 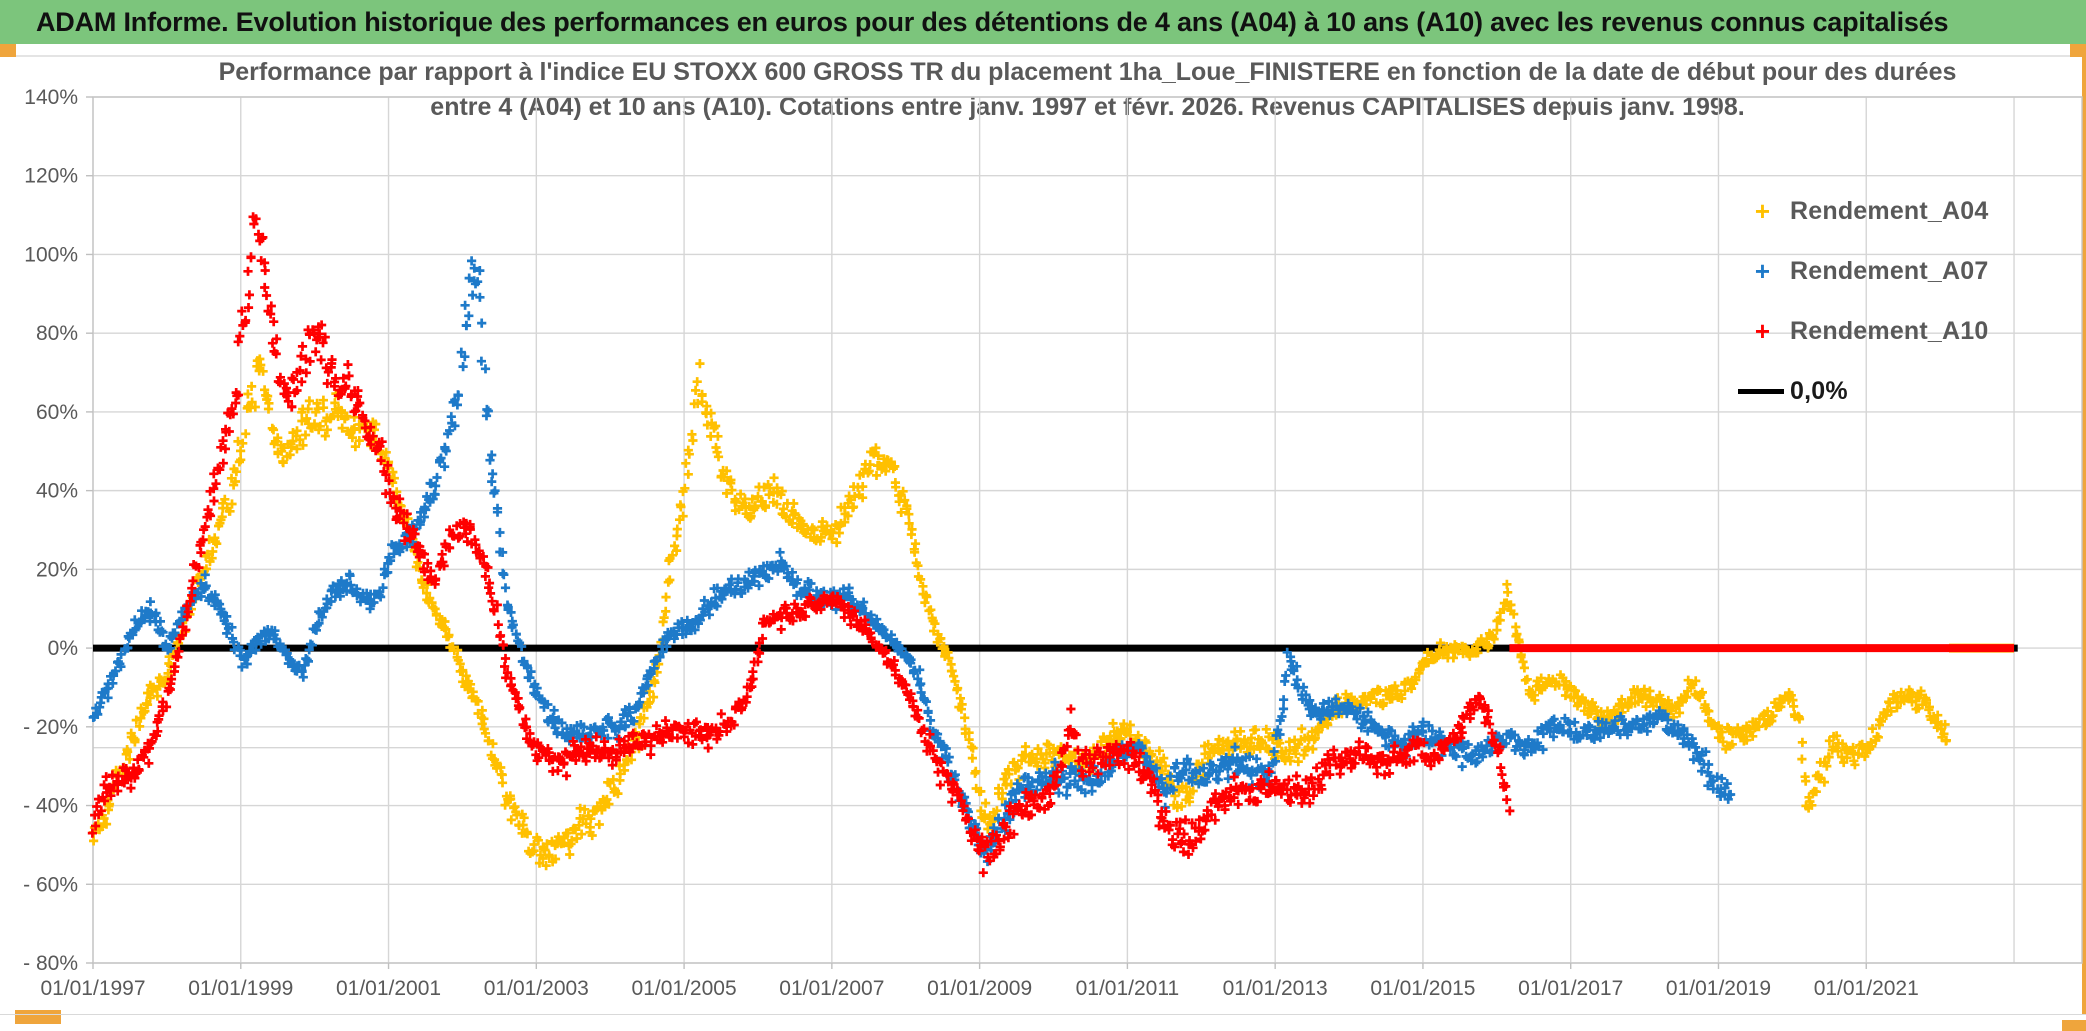 What do you see at coordinates (1570, 988) in the screenshot?
I see `x-axis-label: 01/01/2017` at bounding box center [1570, 988].